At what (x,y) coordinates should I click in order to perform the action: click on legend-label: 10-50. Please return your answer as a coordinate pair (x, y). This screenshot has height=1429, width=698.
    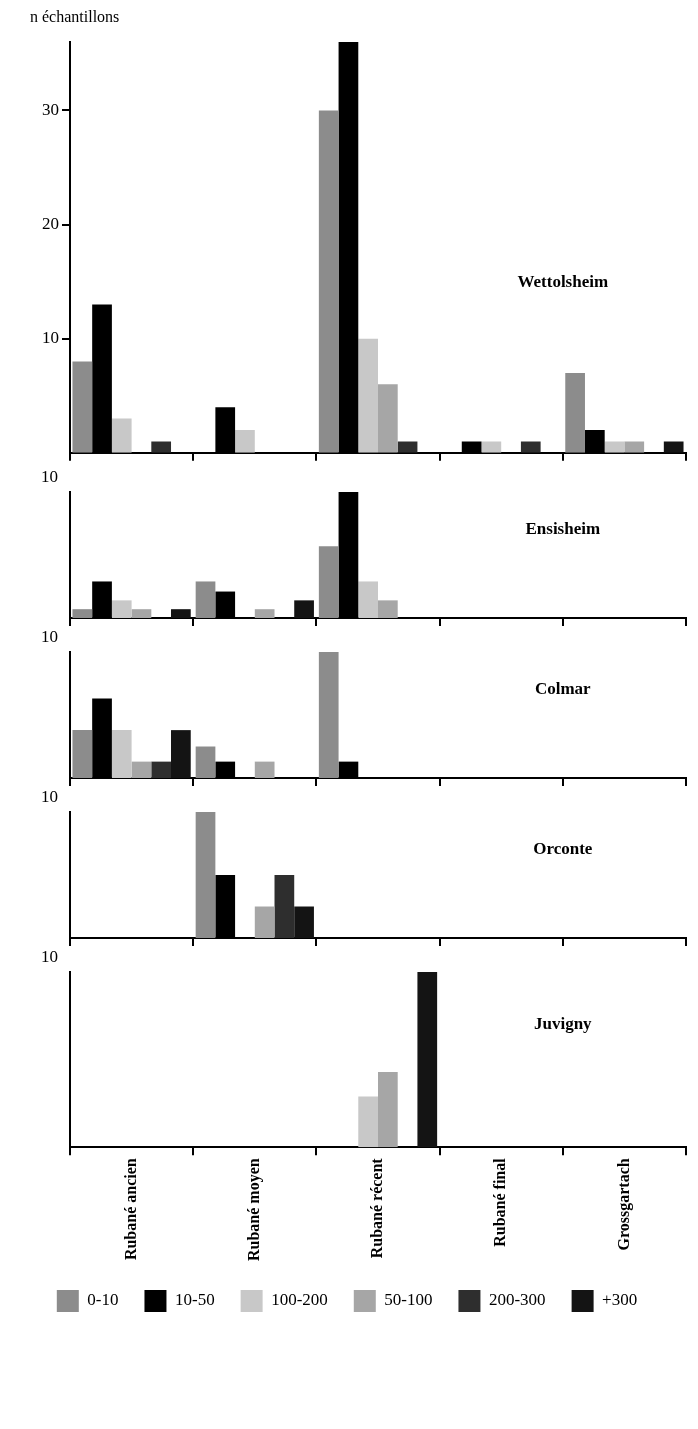
    Looking at the image, I should click on (194, 1300).